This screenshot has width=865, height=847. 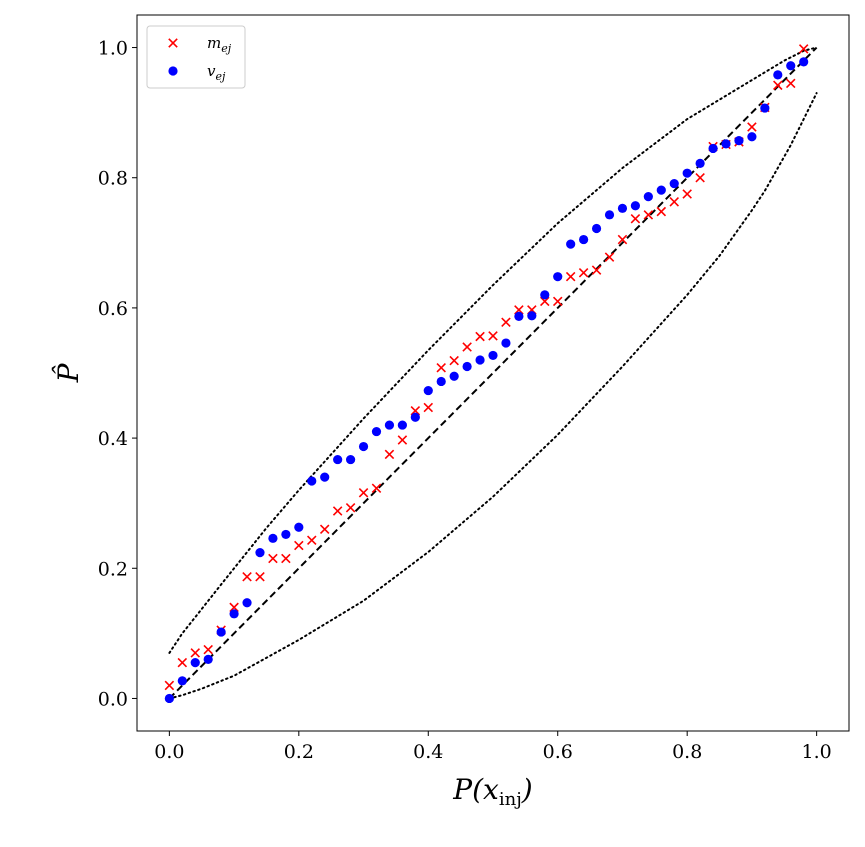 What do you see at coordinates (200, 44) in the screenshot?
I see `legend-item-m_ej: mej` at bounding box center [200, 44].